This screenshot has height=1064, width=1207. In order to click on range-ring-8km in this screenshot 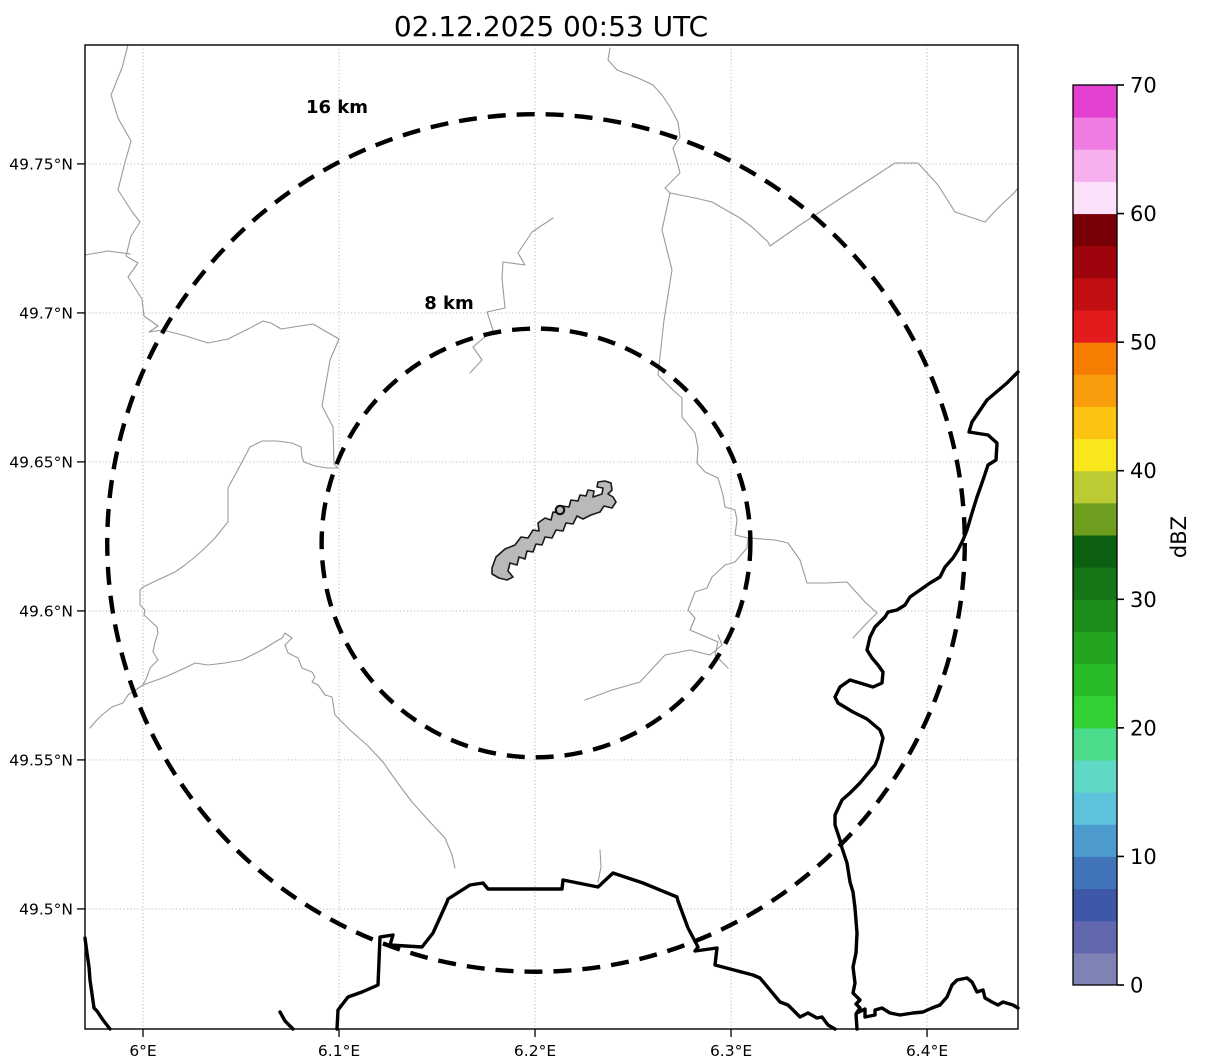, I will do `click(536, 543)`.